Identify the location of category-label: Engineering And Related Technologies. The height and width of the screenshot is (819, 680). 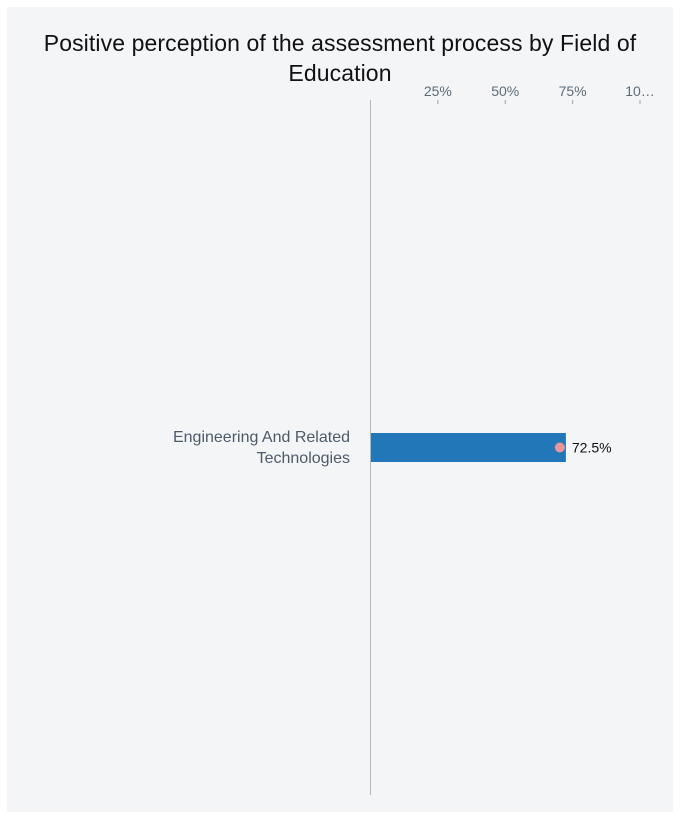
(261, 447).